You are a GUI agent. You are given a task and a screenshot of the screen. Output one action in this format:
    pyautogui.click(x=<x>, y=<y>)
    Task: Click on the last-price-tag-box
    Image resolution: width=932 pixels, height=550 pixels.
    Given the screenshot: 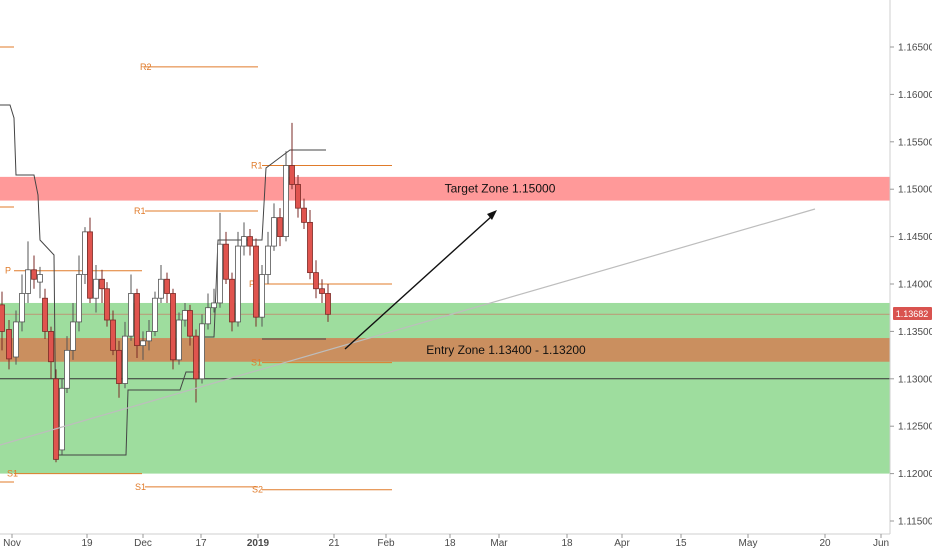 What is the action you would take?
    pyautogui.click(x=912, y=313)
    